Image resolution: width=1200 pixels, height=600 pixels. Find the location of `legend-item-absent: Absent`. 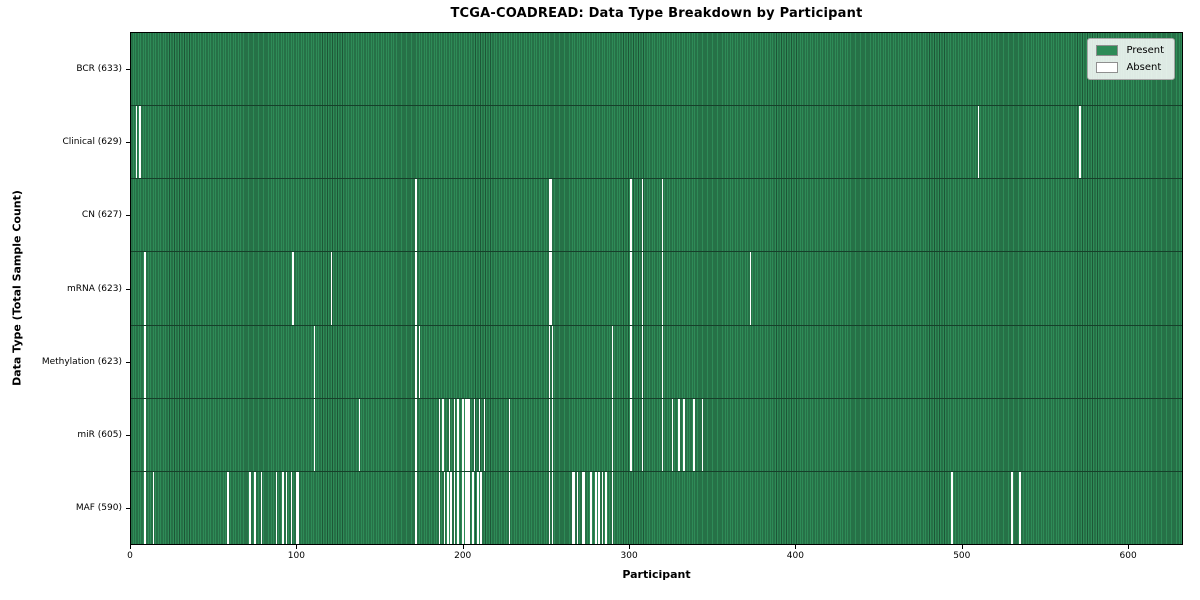

legend-item-absent: Absent is located at coordinates (1130, 67).